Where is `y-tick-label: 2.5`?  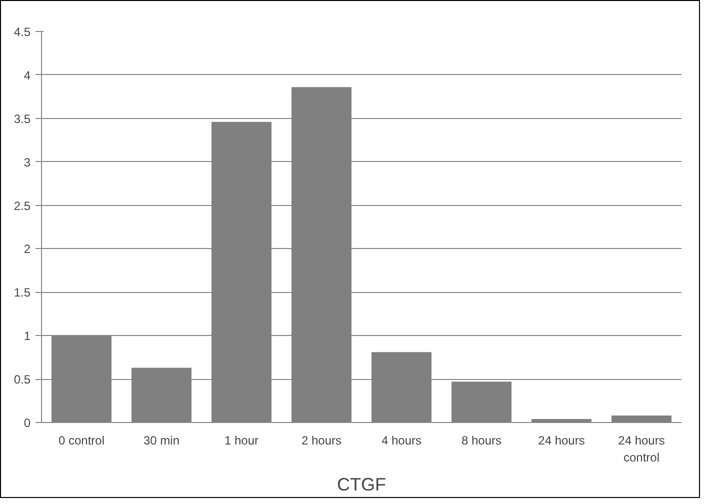
y-tick-label: 2.5 is located at coordinates (22, 205).